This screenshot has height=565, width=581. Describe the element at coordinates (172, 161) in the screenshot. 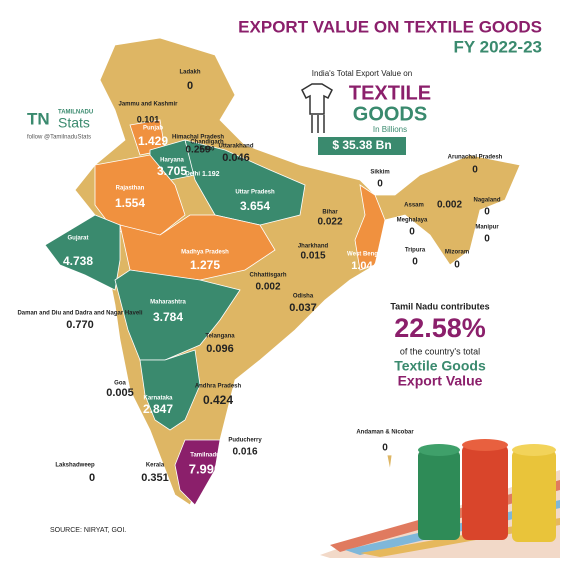

I see `state-name: Haryana` at that location.